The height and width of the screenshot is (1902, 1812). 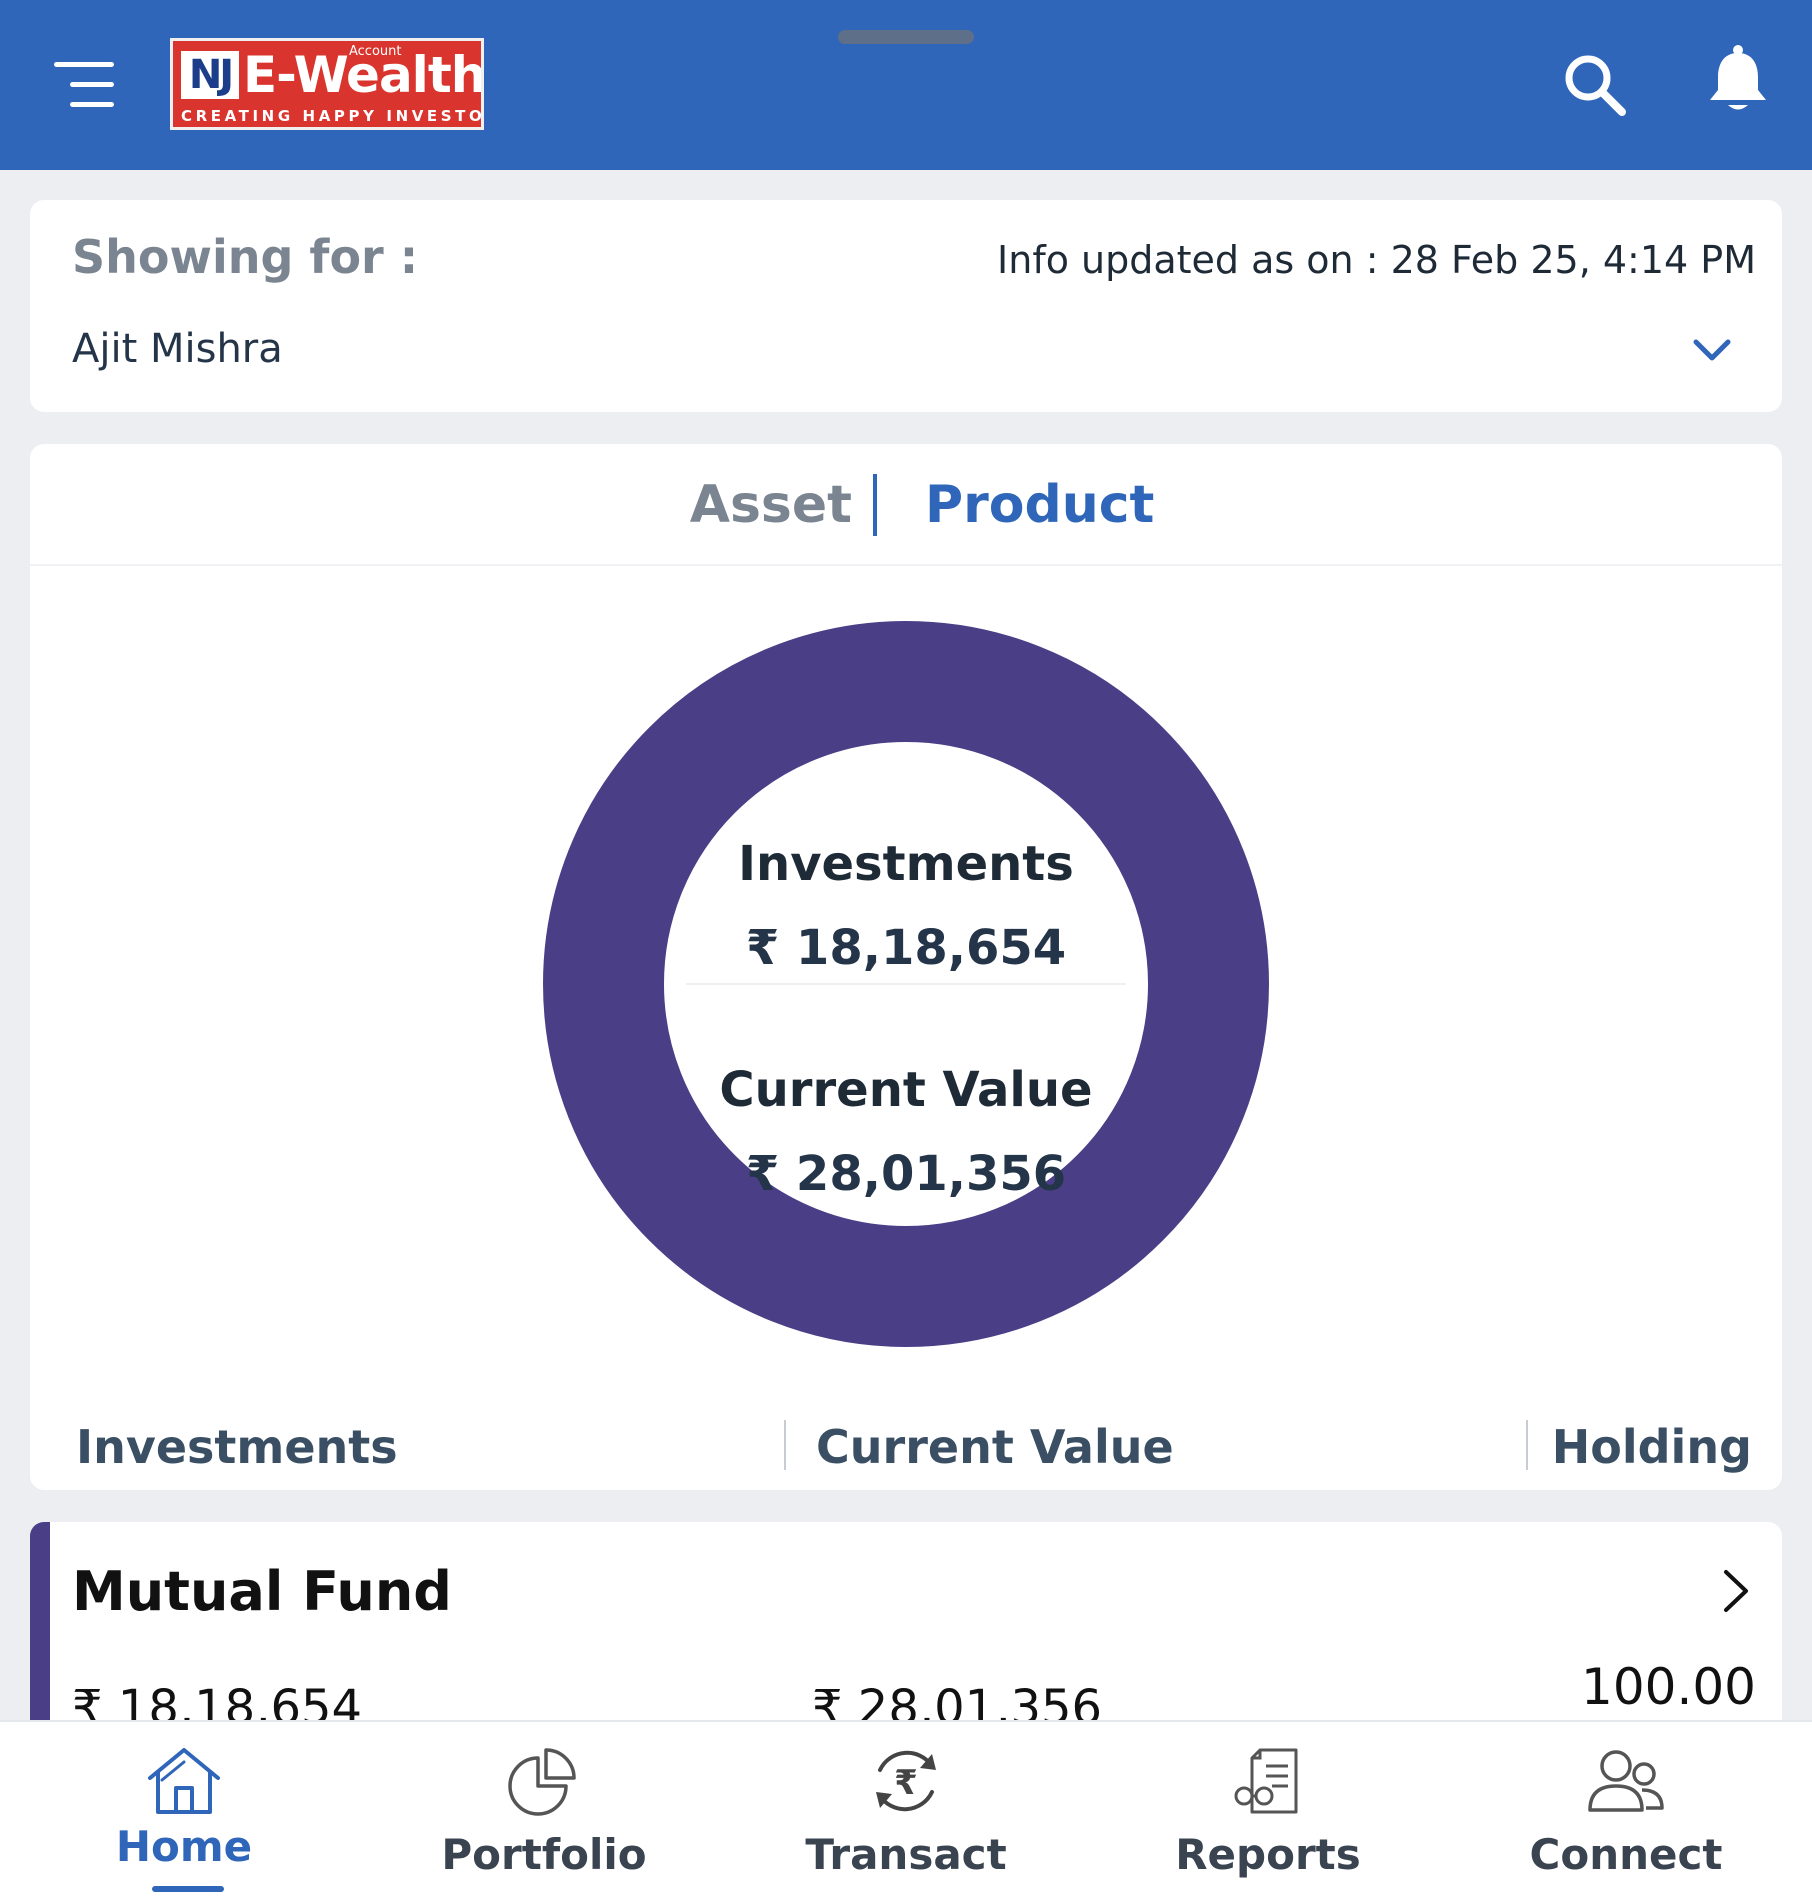 I want to click on hamburger-menu-icon, so click(x=85, y=84).